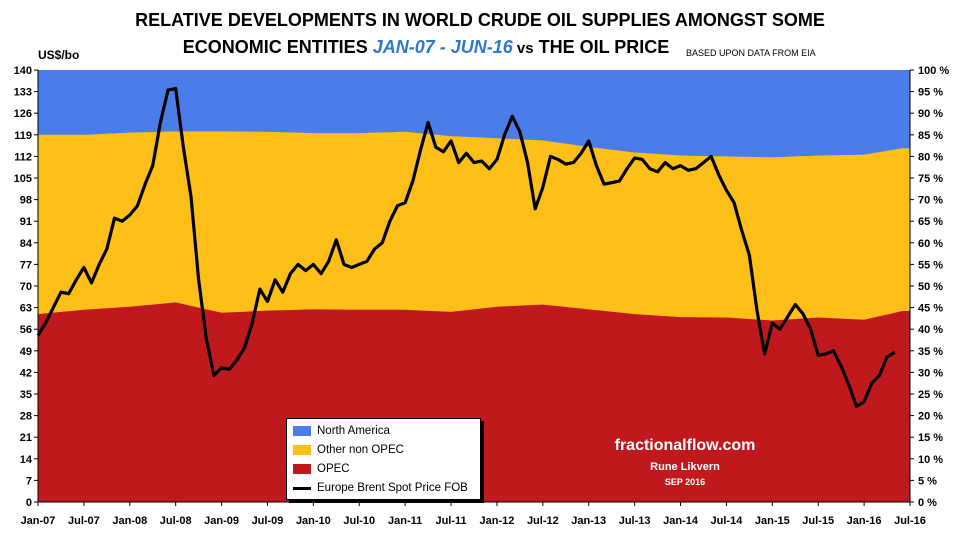 The image size is (960, 540). Describe the element at coordinates (129, 521) in the screenshot. I see `x-tick-label-Jan-08: Jan-08` at that location.